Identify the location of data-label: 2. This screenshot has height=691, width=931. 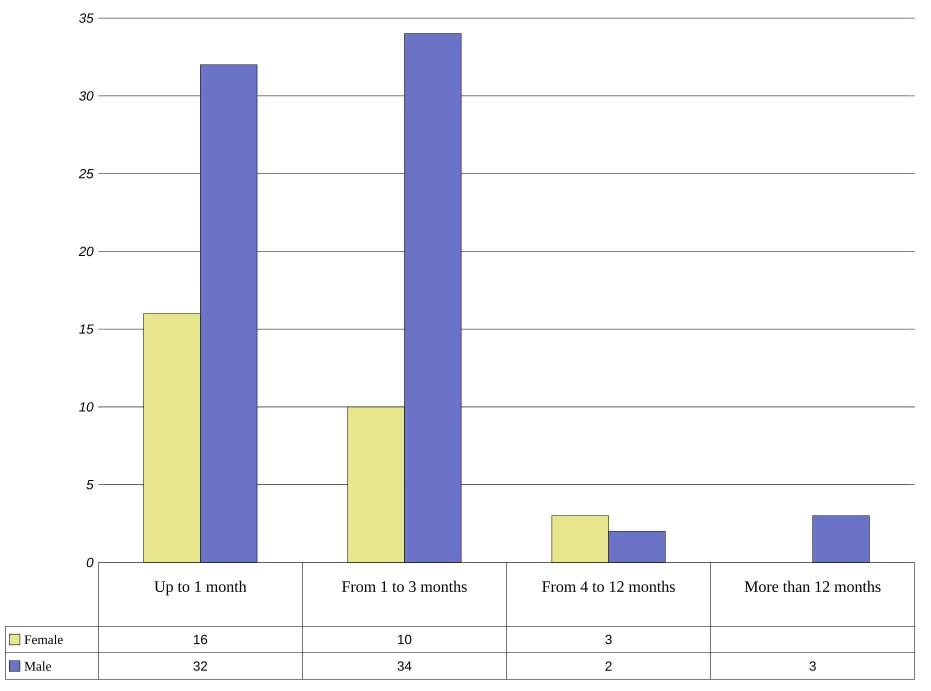
(609, 666).